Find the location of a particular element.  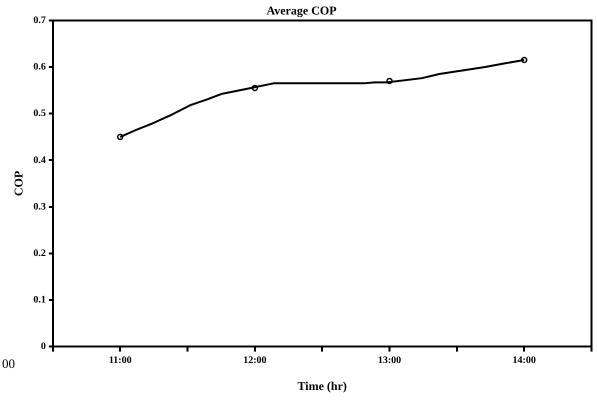

y-tick-label: 0.2 is located at coordinates (39, 253).